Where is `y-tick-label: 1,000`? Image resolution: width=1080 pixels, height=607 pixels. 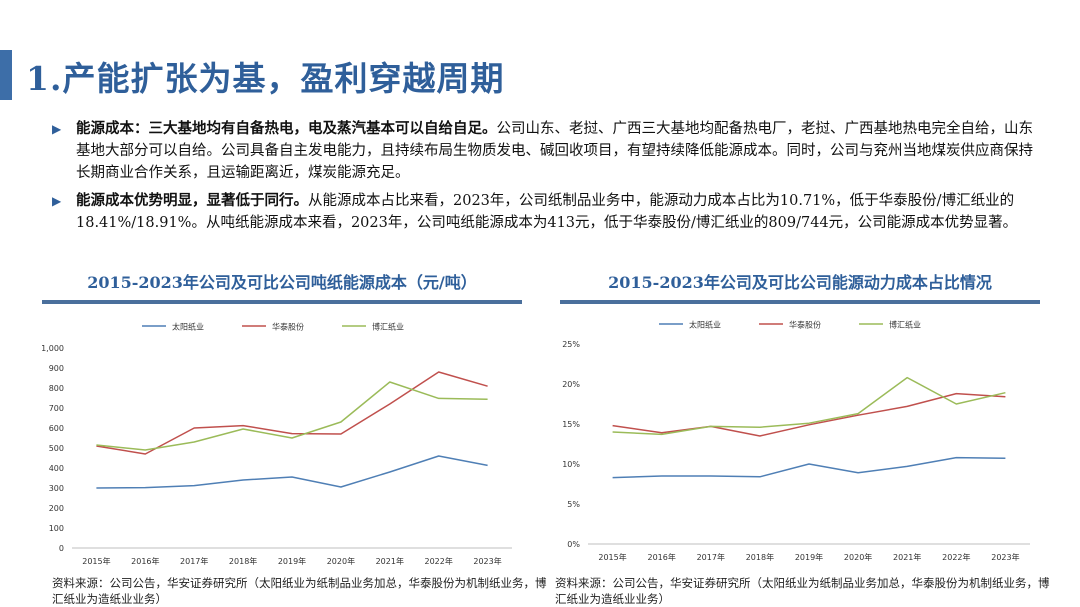
y-tick-label: 1,000 is located at coordinates (53, 348).